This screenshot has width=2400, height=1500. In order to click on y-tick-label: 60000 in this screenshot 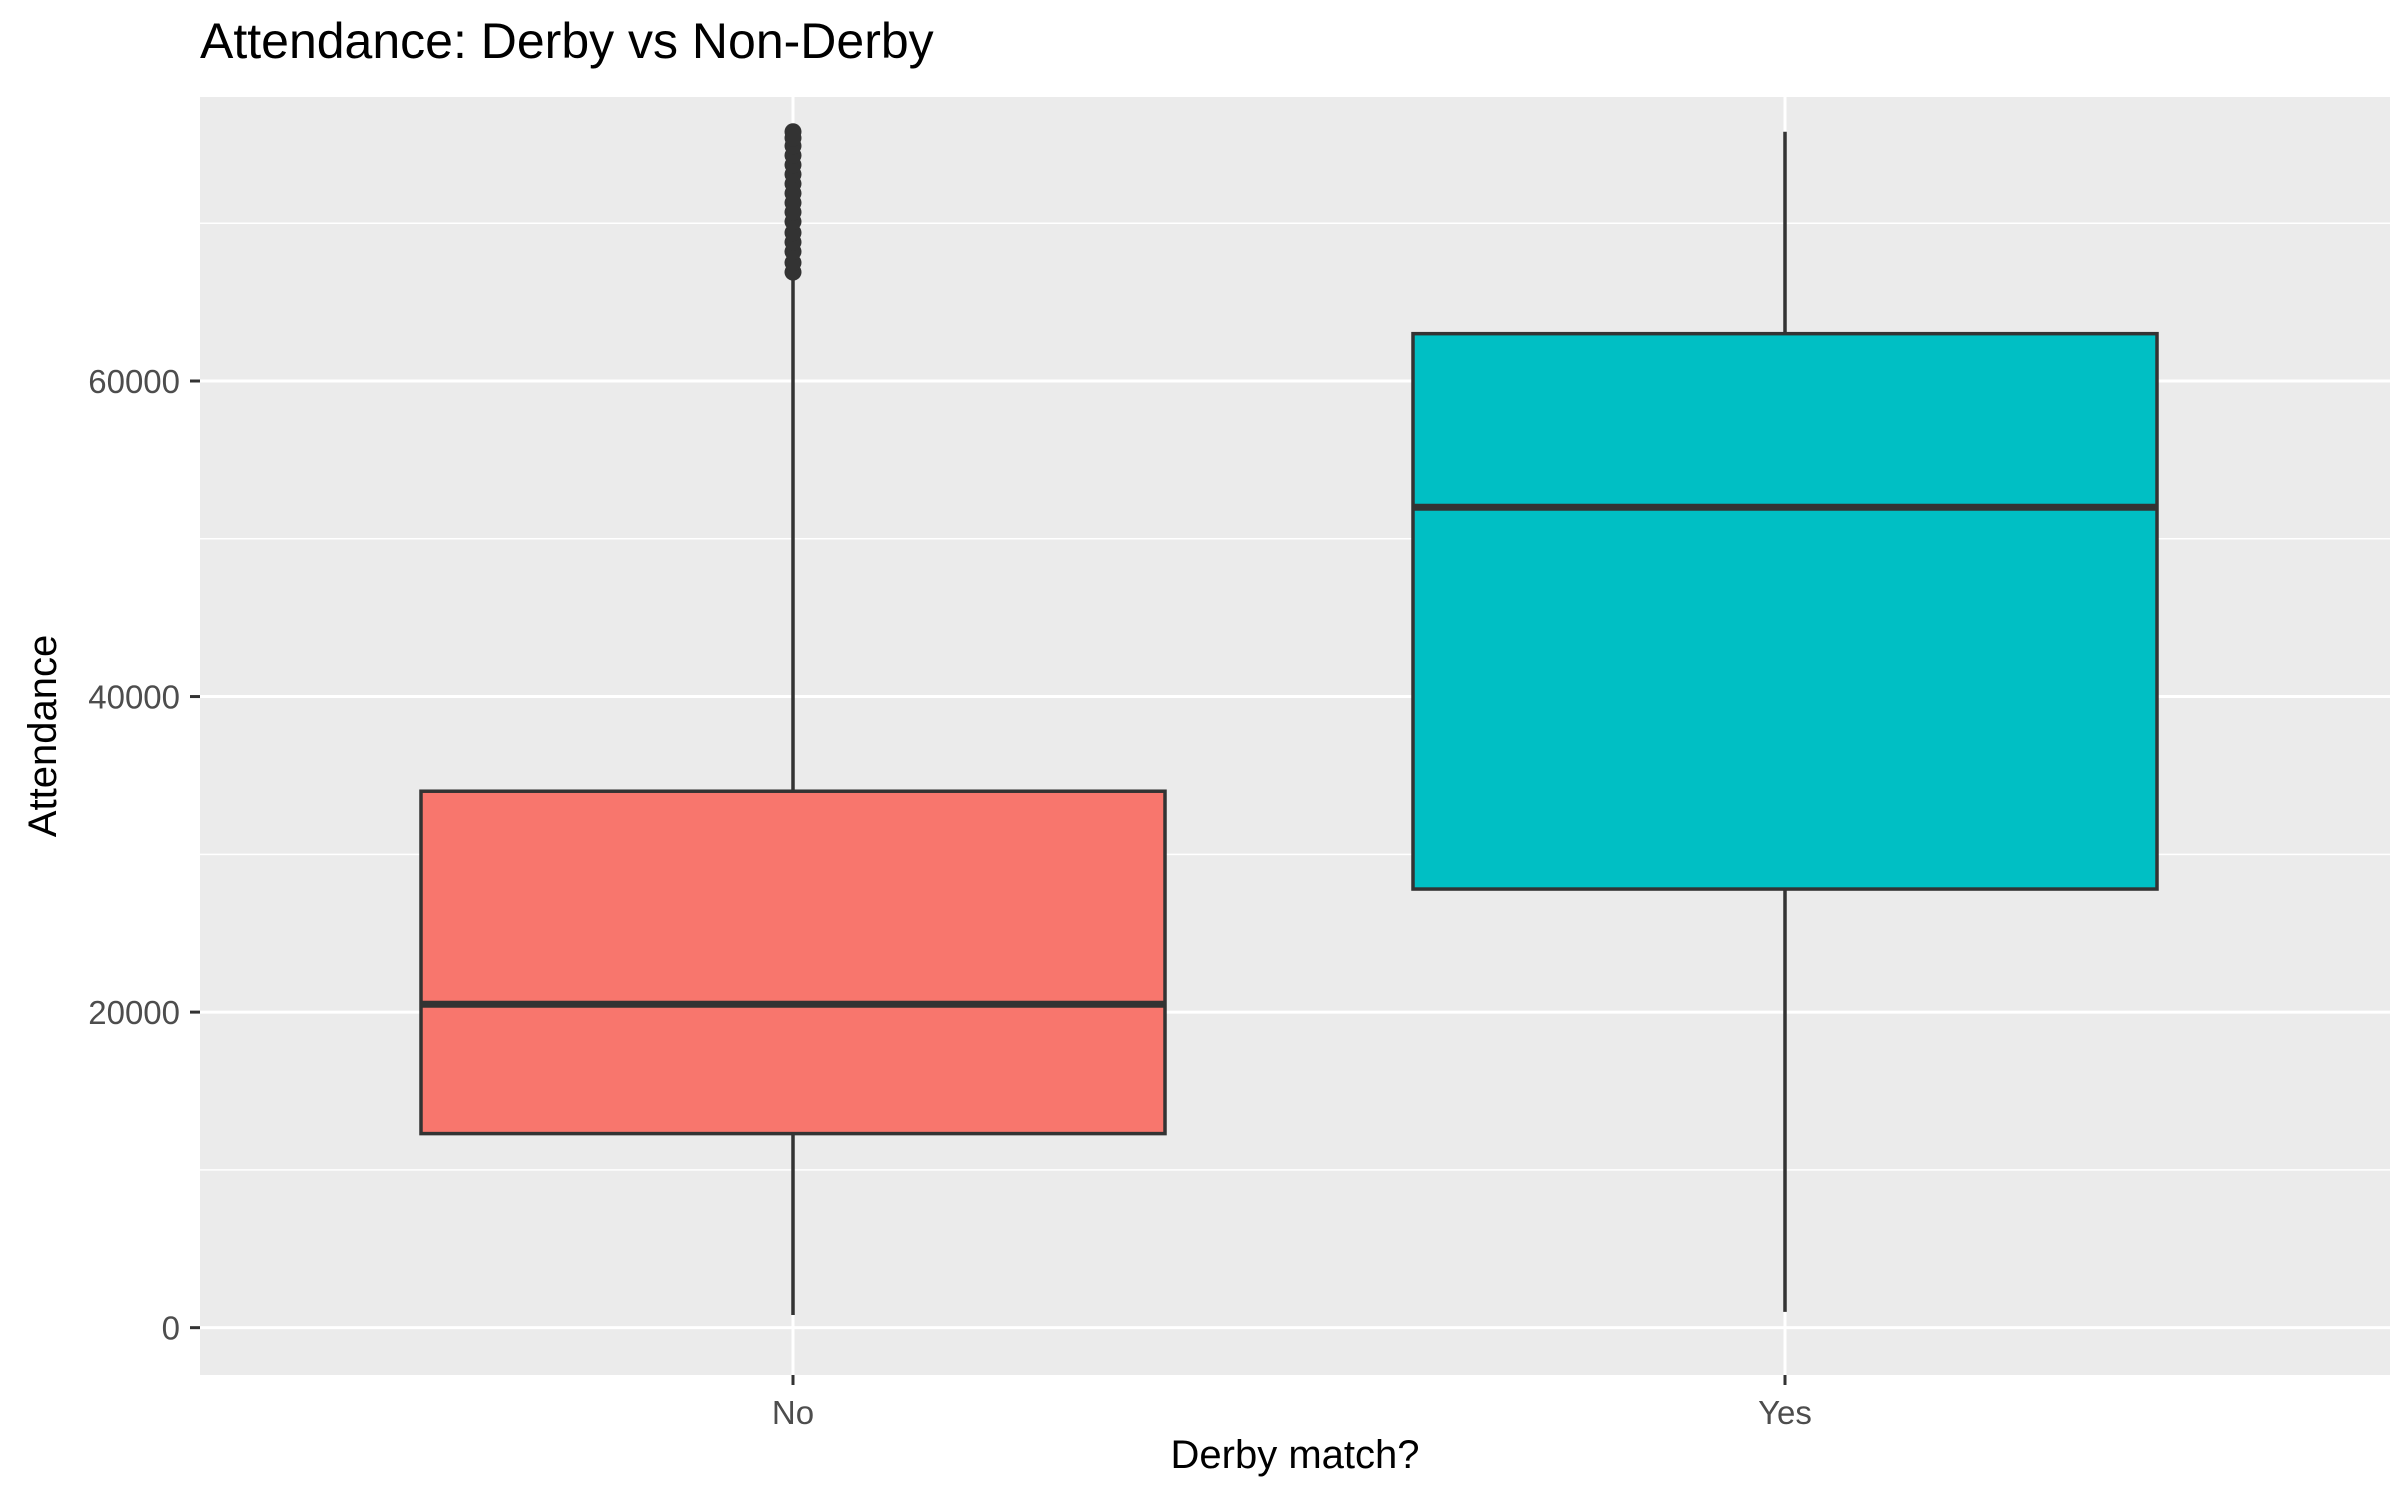, I will do `click(134, 381)`.